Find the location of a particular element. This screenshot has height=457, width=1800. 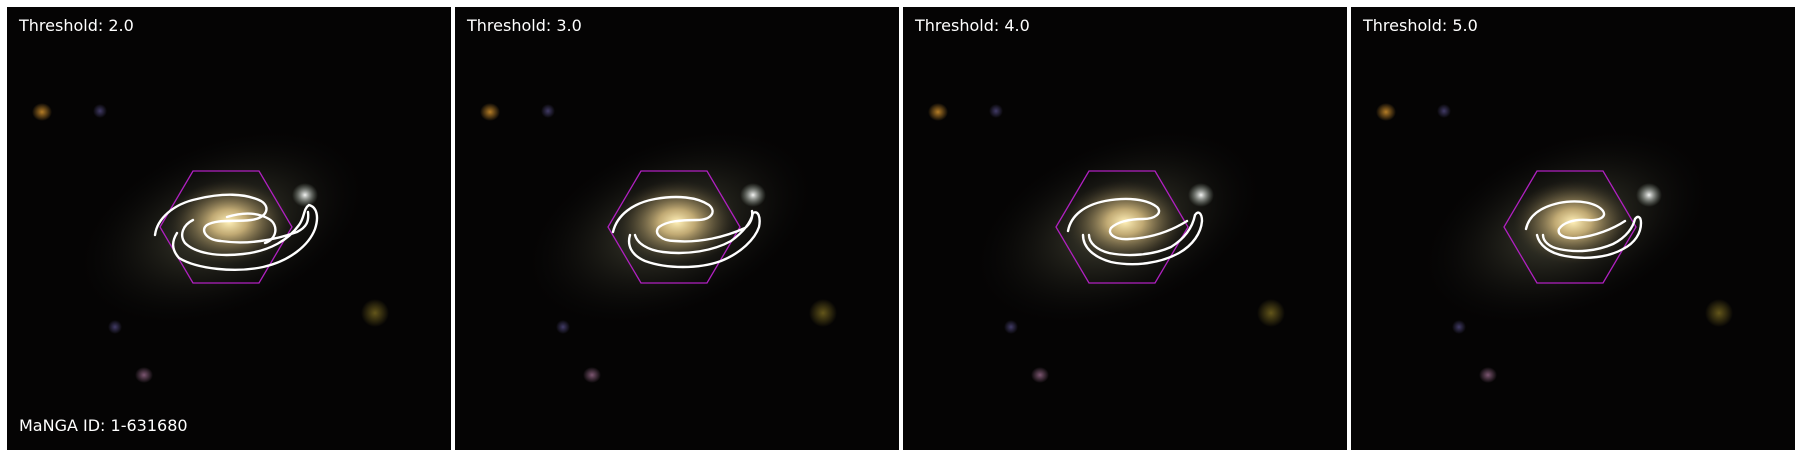

threshold-label: Threshold: 2.0 is located at coordinates (76, 25).